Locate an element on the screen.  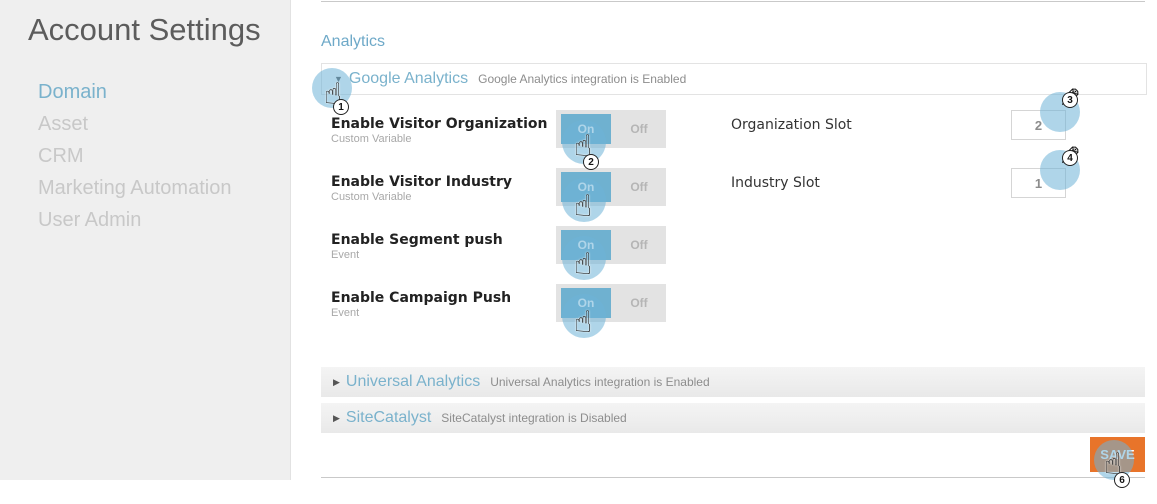
setting-title: Enable Campaign Push is located at coordinates (421, 298).